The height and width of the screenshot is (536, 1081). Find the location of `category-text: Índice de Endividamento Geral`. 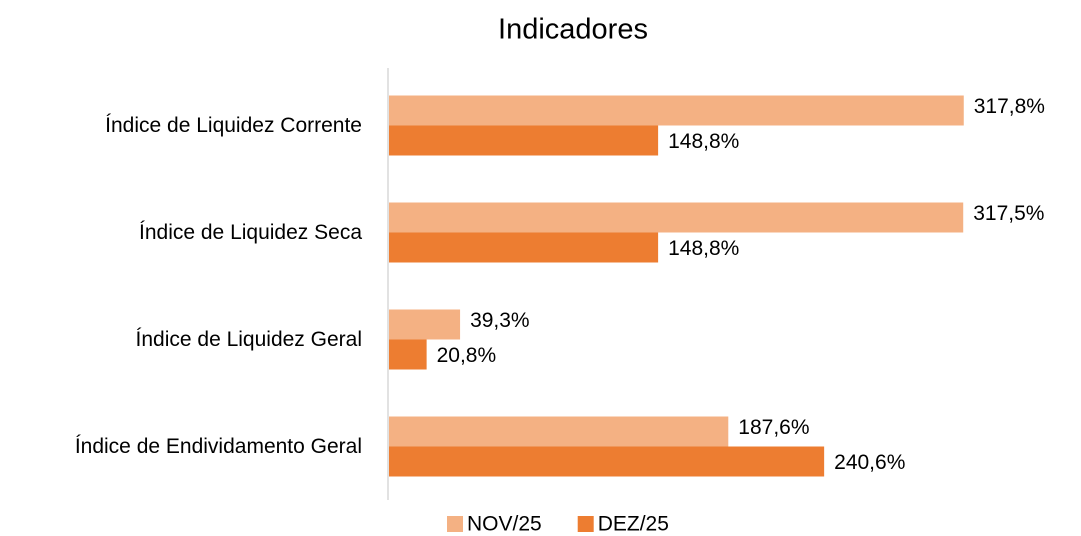

category-text: Índice de Endividamento Geral is located at coordinates (218, 446).